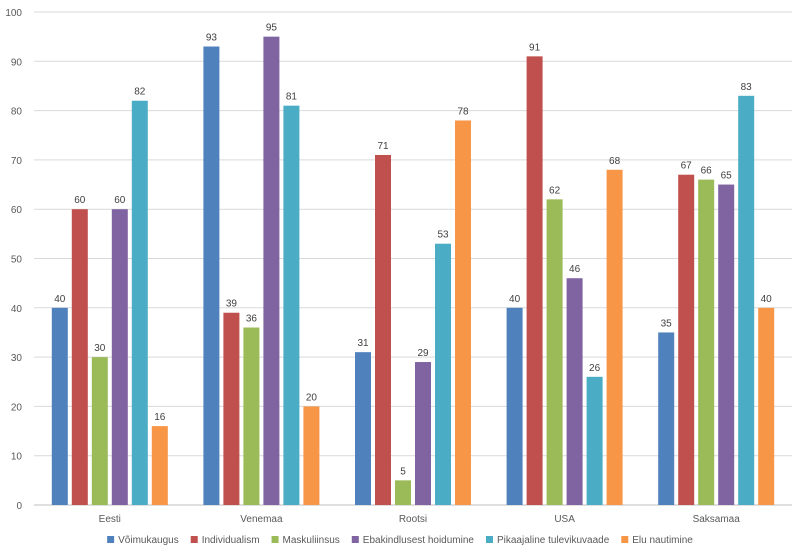  I want to click on y-tick-label: 60, so click(17, 210).